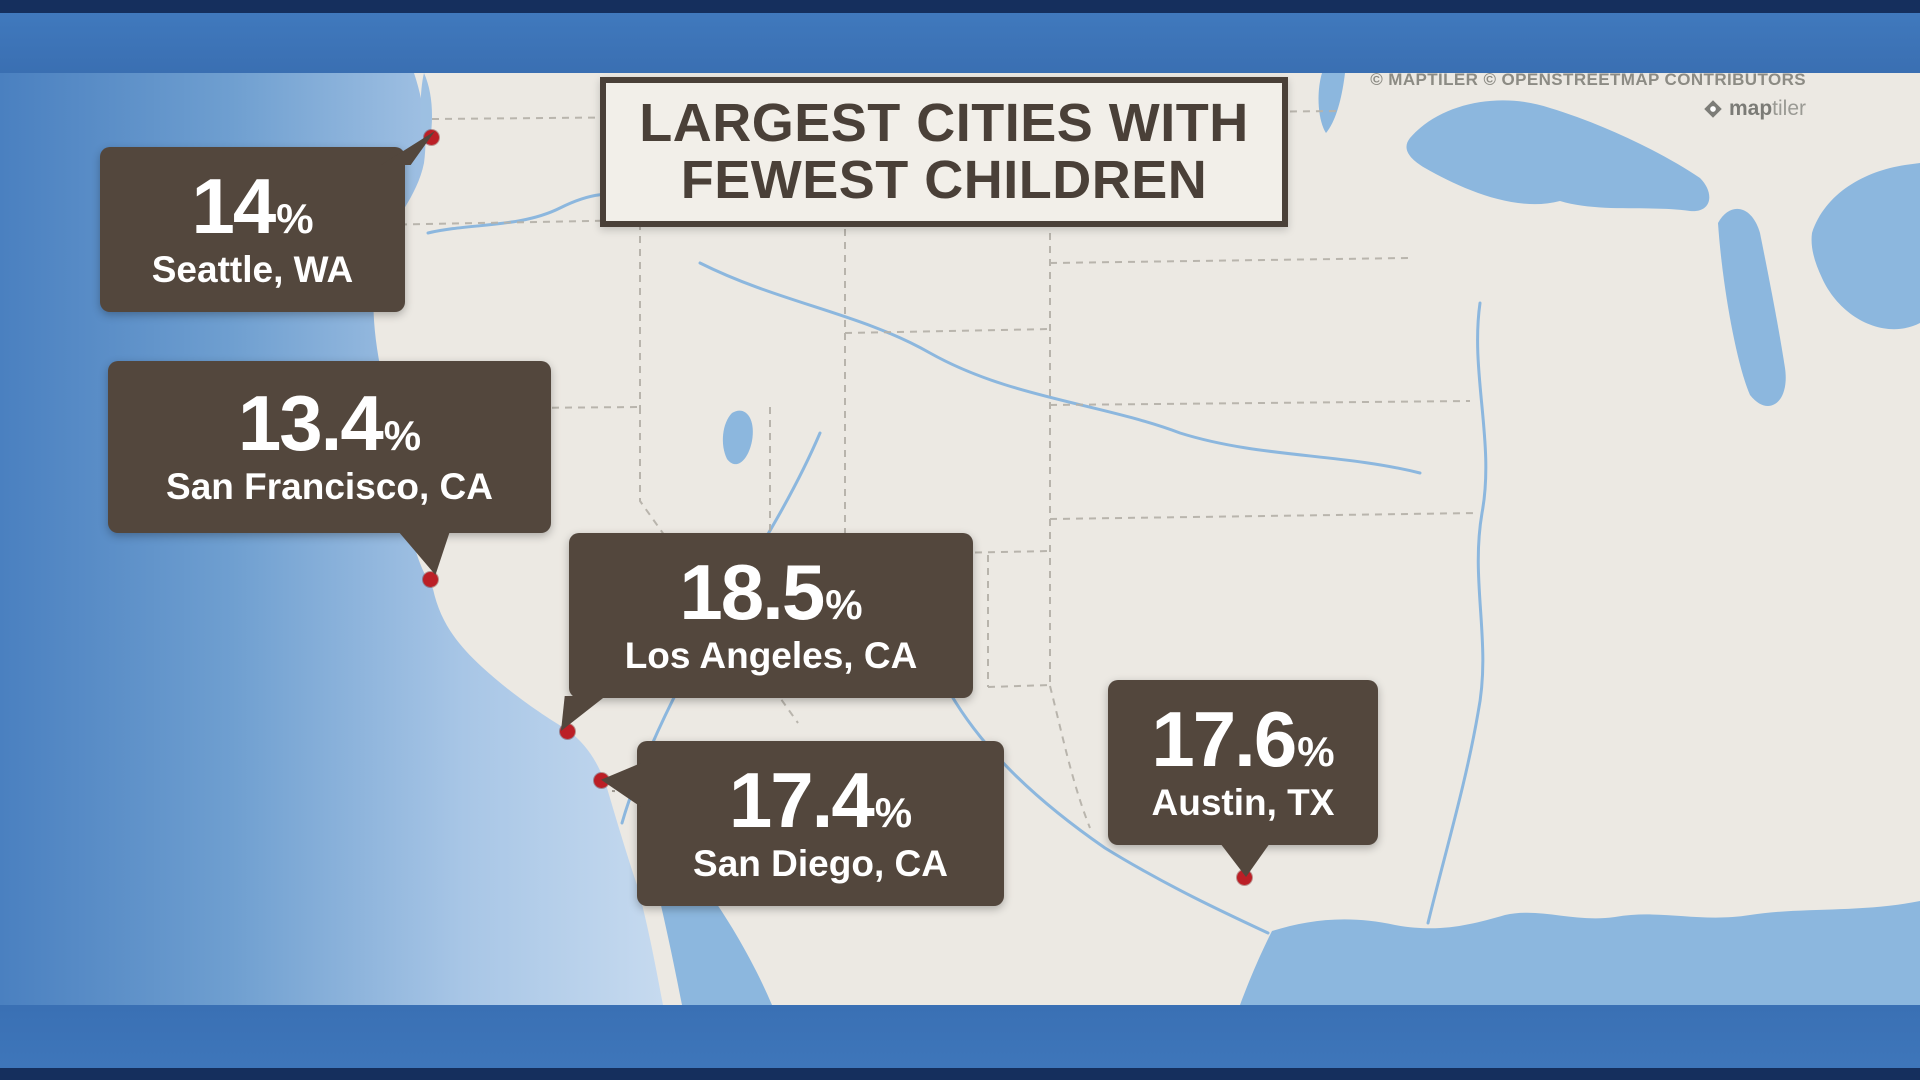 The height and width of the screenshot is (1080, 1920). What do you see at coordinates (431, 137) in the screenshot?
I see `marker-seattle` at bounding box center [431, 137].